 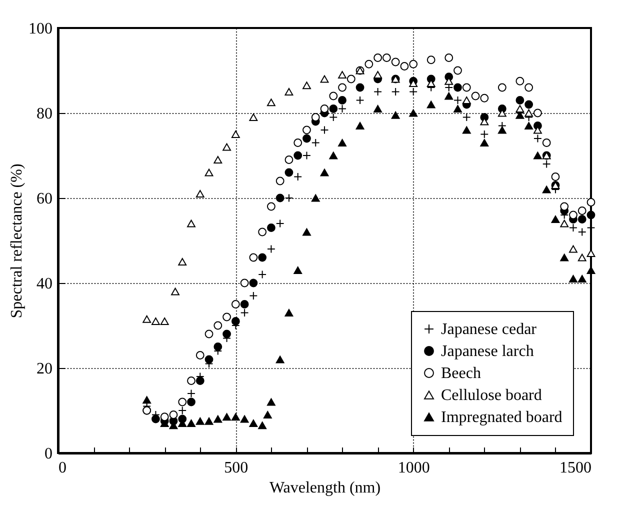 What do you see at coordinates (17, 241) in the screenshot?
I see `y-axis-title: Spectral reflectance (%)` at bounding box center [17, 241].